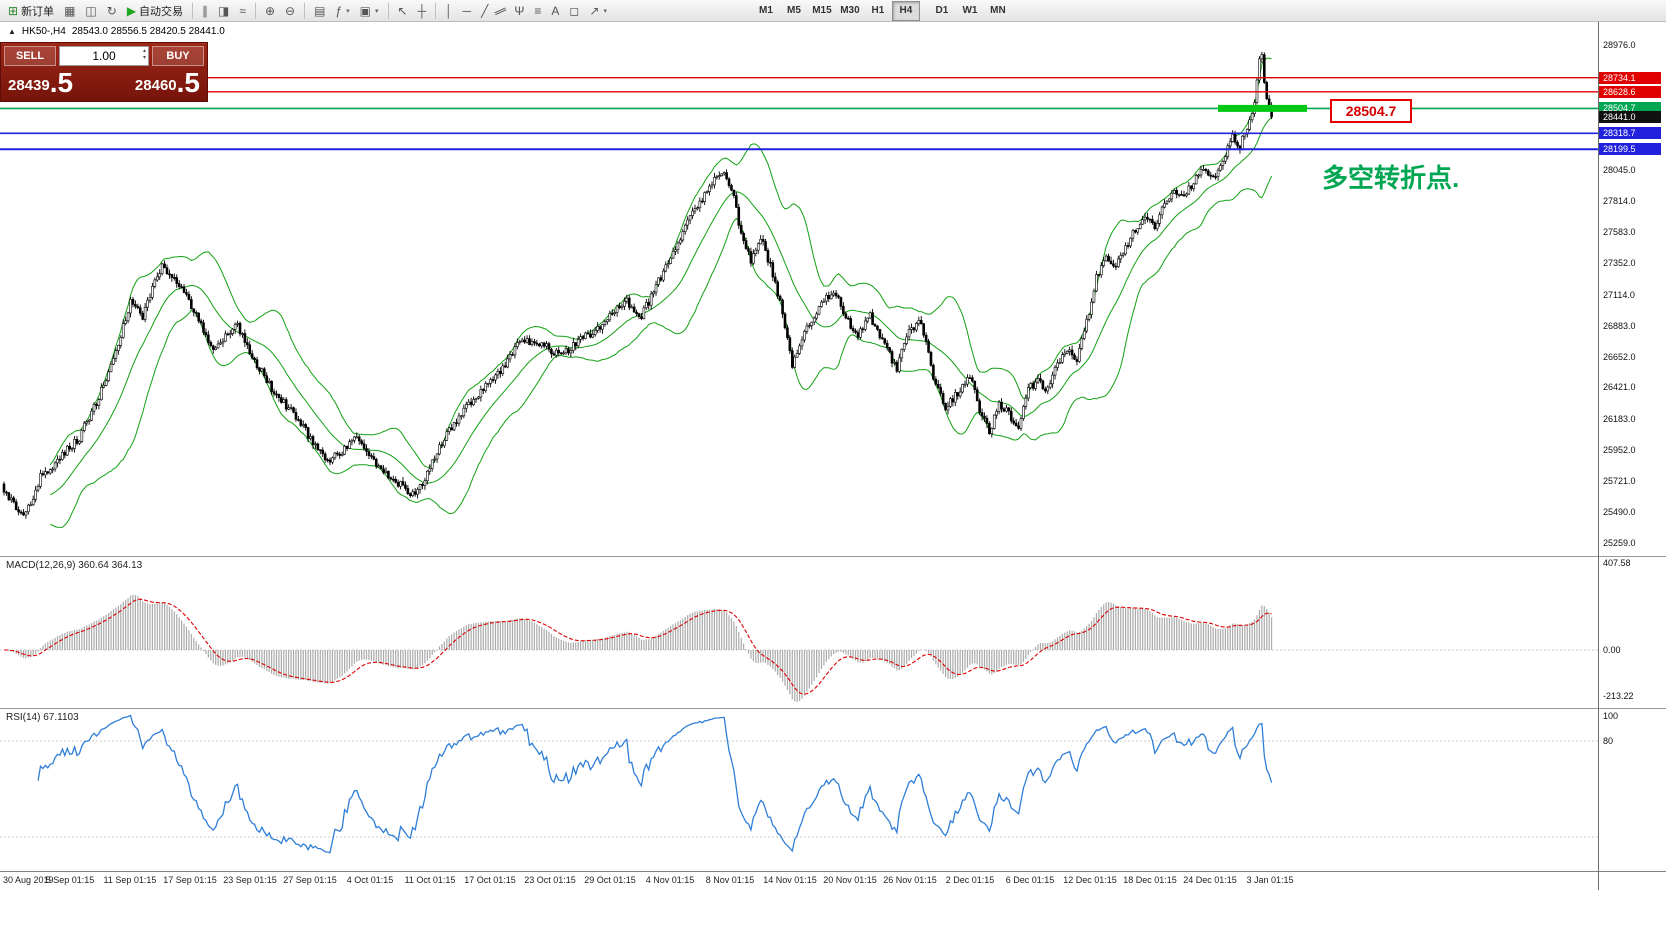 The image size is (1666, 944). I want to click on time-axis-label: 17 Sep 01:15, so click(190, 880).